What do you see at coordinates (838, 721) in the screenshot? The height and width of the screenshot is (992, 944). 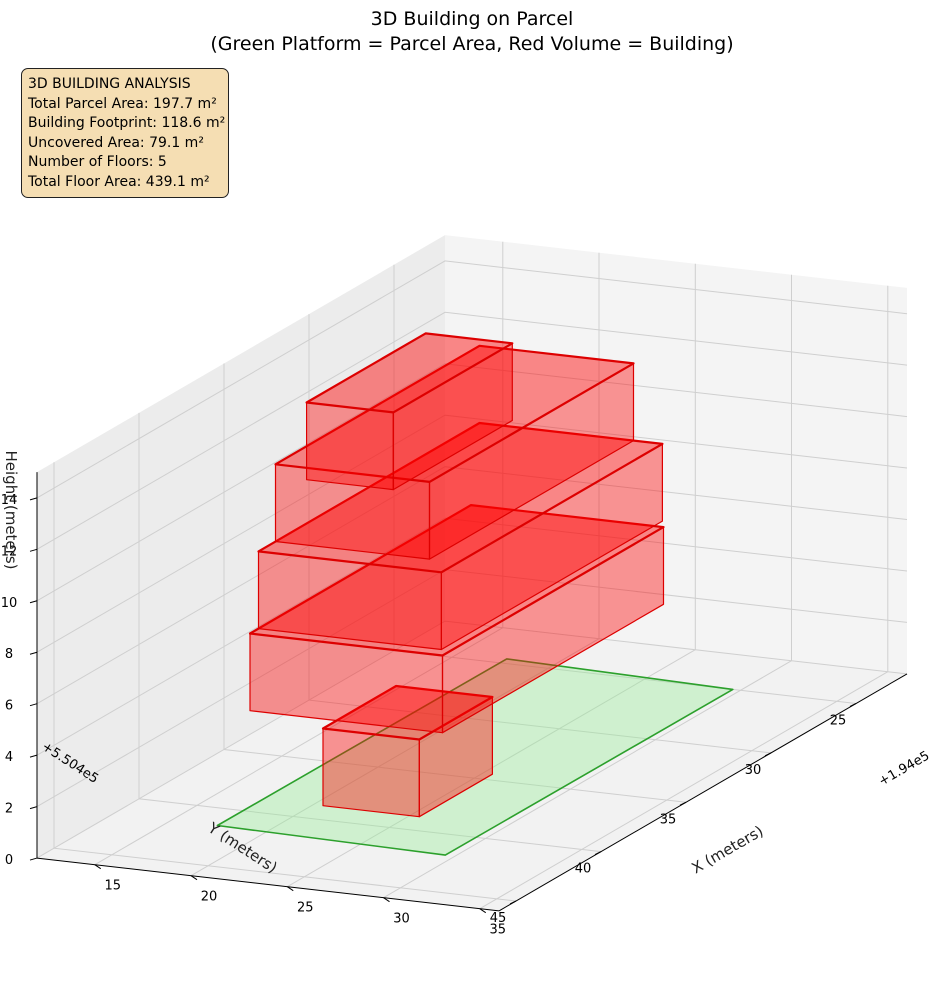 I see `y-tick-label: 25` at bounding box center [838, 721].